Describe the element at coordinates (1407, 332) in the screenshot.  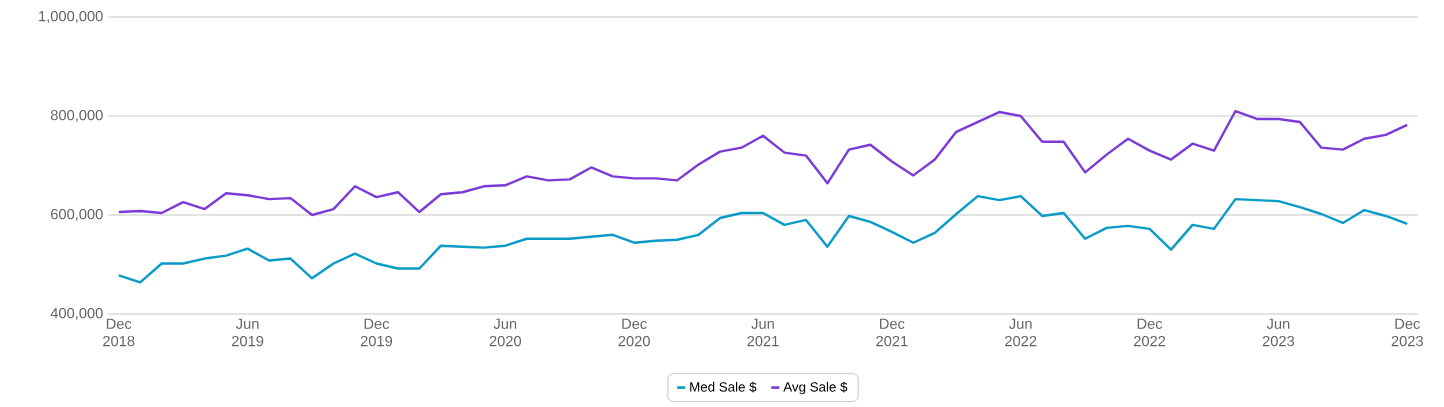
I see `x-tick-label: Dec 2023` at that location.